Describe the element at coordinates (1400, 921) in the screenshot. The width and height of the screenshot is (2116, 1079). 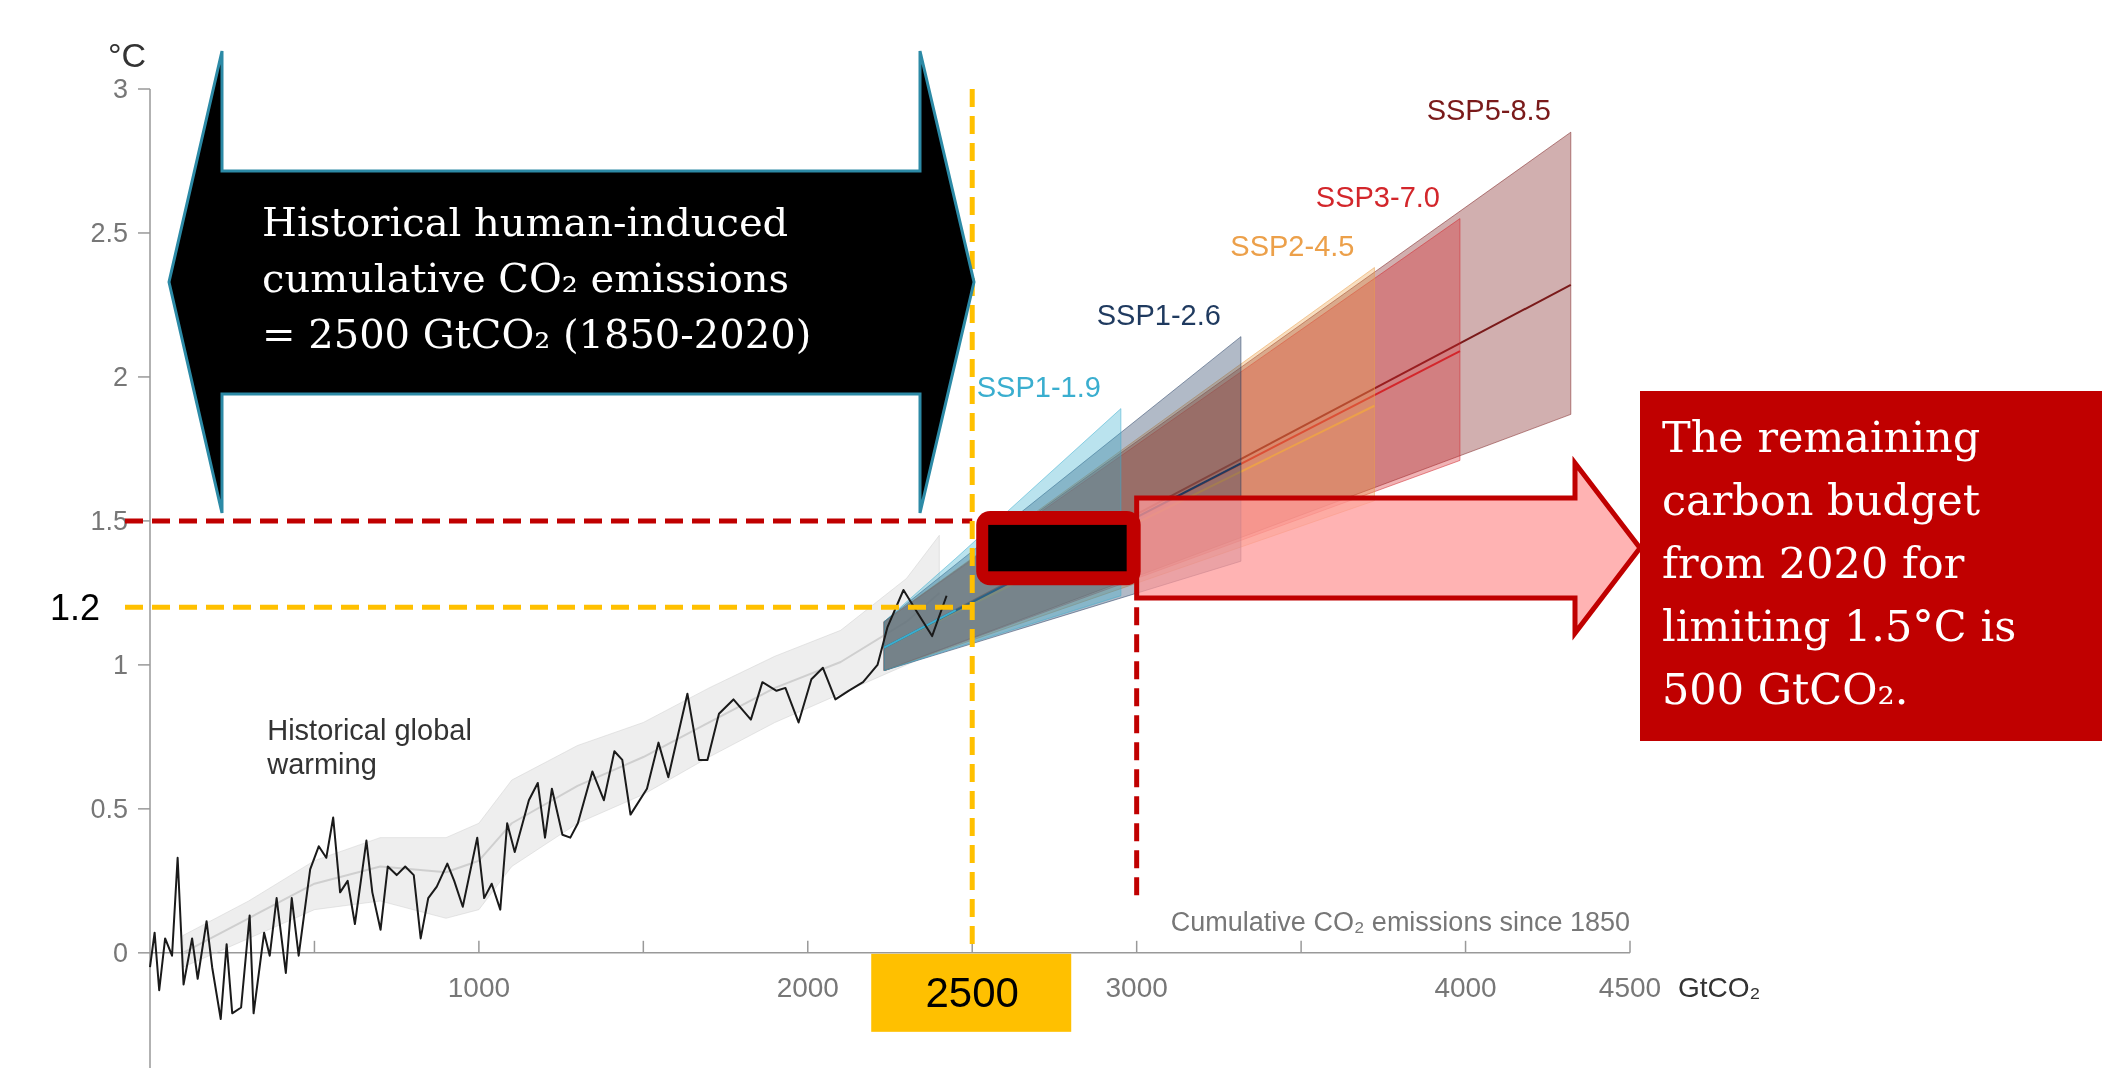
I see `x-axis-title: Cumulative CO₂ emissions since 1850` at that location.